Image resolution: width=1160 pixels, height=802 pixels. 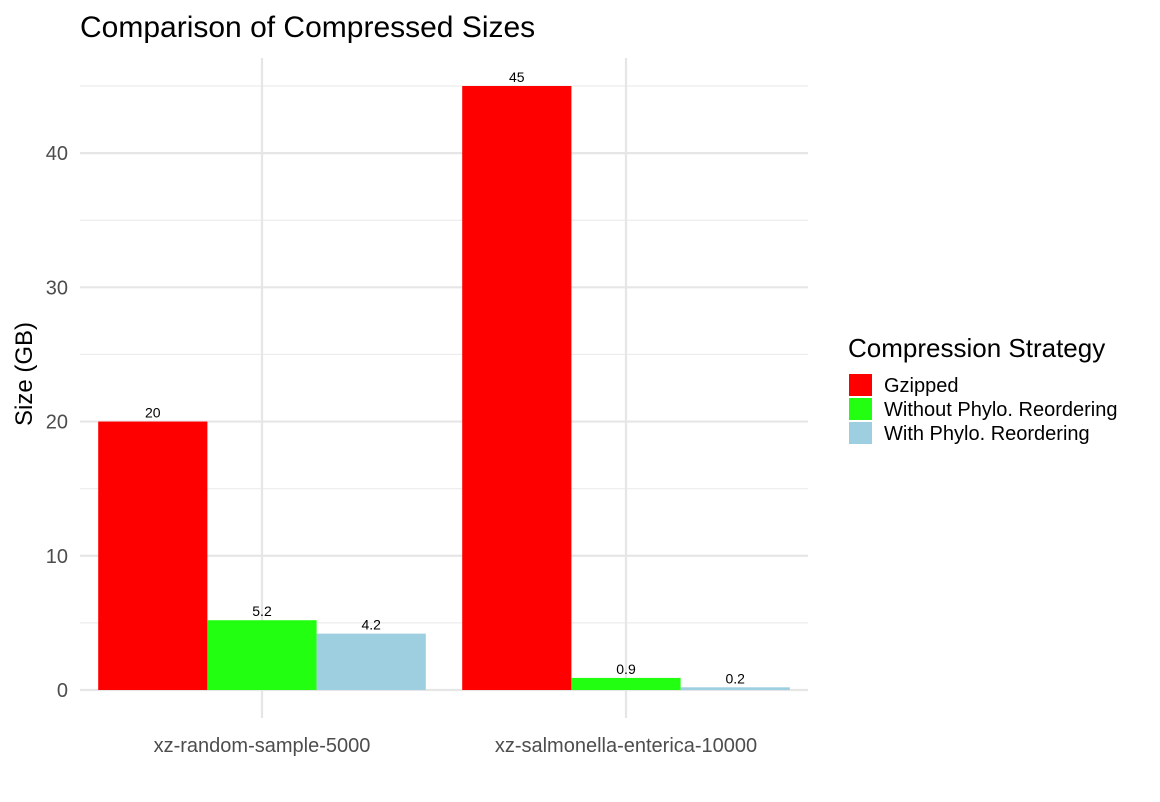 What do you see at coordinates (153, 413) in the screenshot?
I see `bar-value-label: 20` at bounding box center [153, 413].